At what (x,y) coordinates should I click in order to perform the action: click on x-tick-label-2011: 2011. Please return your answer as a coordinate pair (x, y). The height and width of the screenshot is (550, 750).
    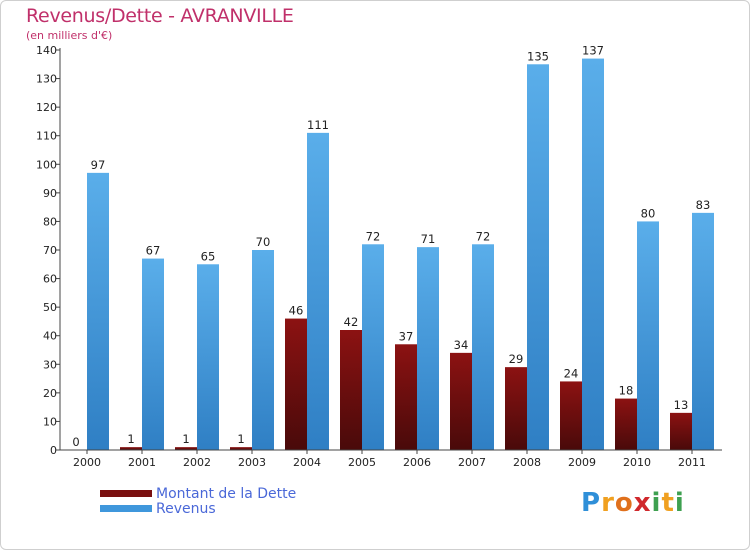
    Looking at the image, I should click on (692, 462).